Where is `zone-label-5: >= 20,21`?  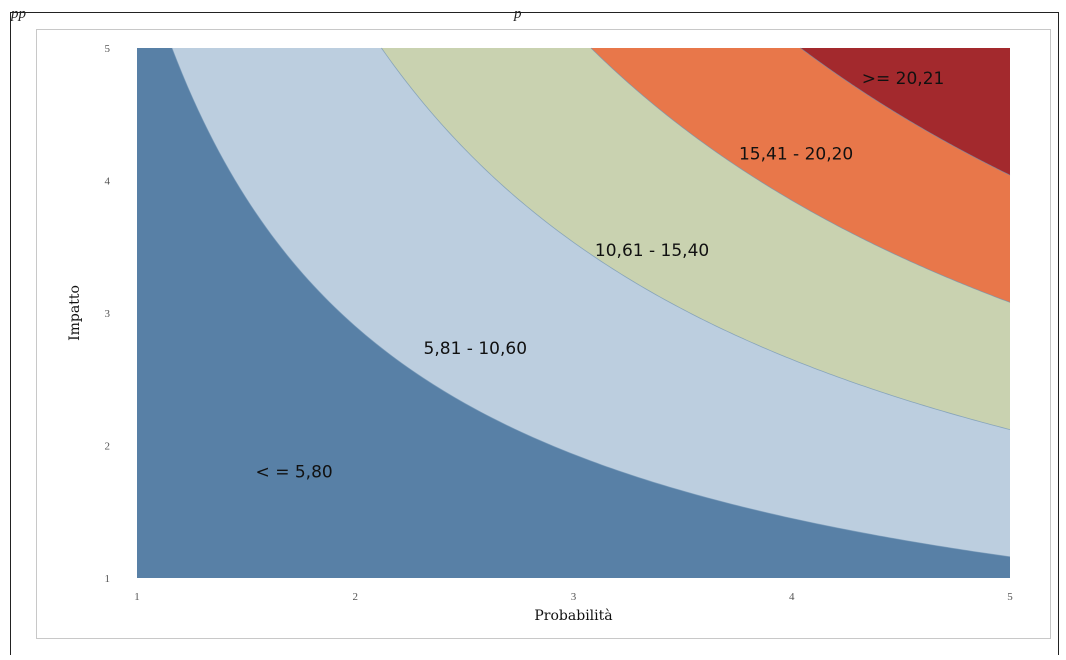 zone-label-5: >= 20,21 is located at coordinates (903, 79).